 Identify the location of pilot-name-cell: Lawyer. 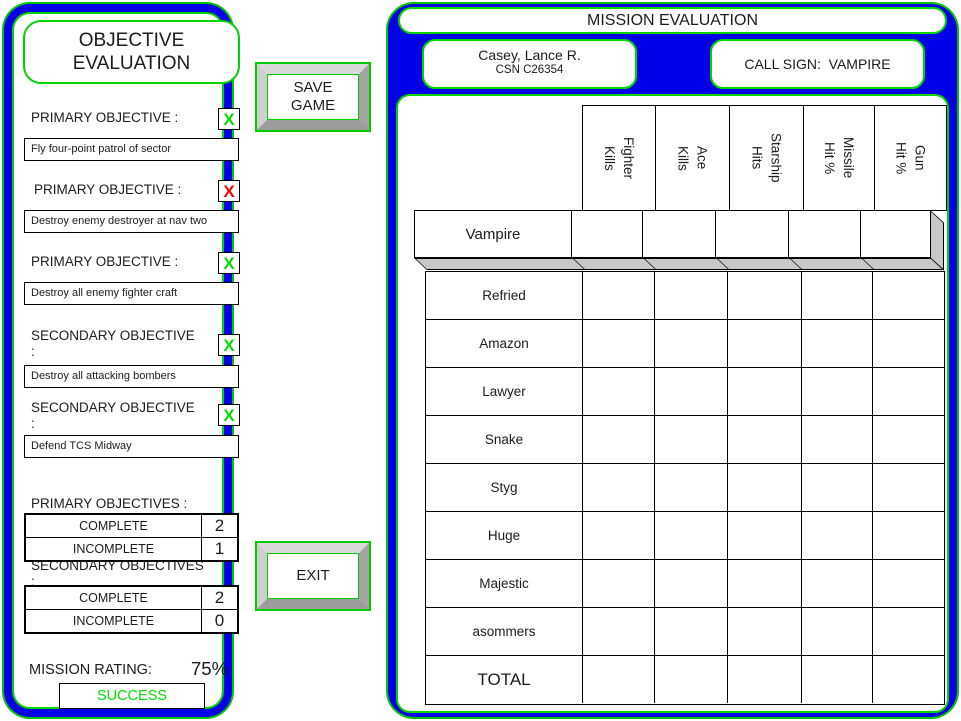
(504, 391).